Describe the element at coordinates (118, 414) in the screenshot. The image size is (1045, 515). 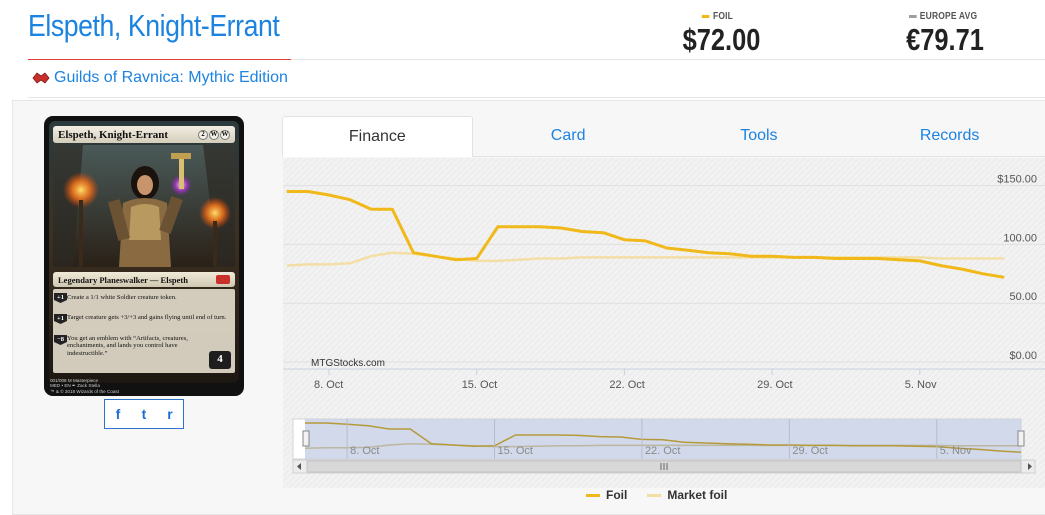
I see `facebook-icon: f` at that location.